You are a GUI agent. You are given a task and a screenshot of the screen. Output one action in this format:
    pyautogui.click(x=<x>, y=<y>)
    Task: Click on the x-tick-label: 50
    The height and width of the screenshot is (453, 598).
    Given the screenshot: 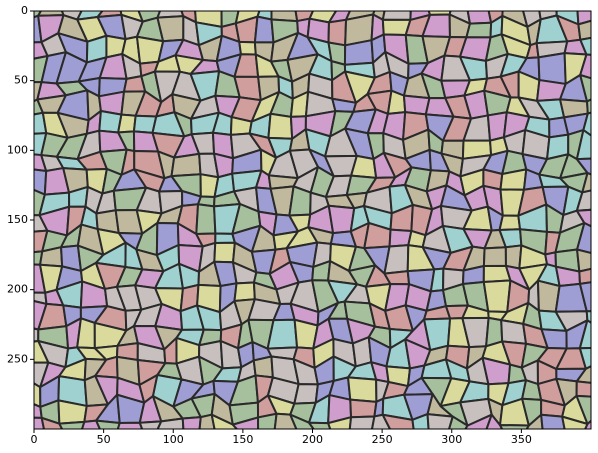 What is the action you would take?
    pyautogui.click(x=104, y=439)
    